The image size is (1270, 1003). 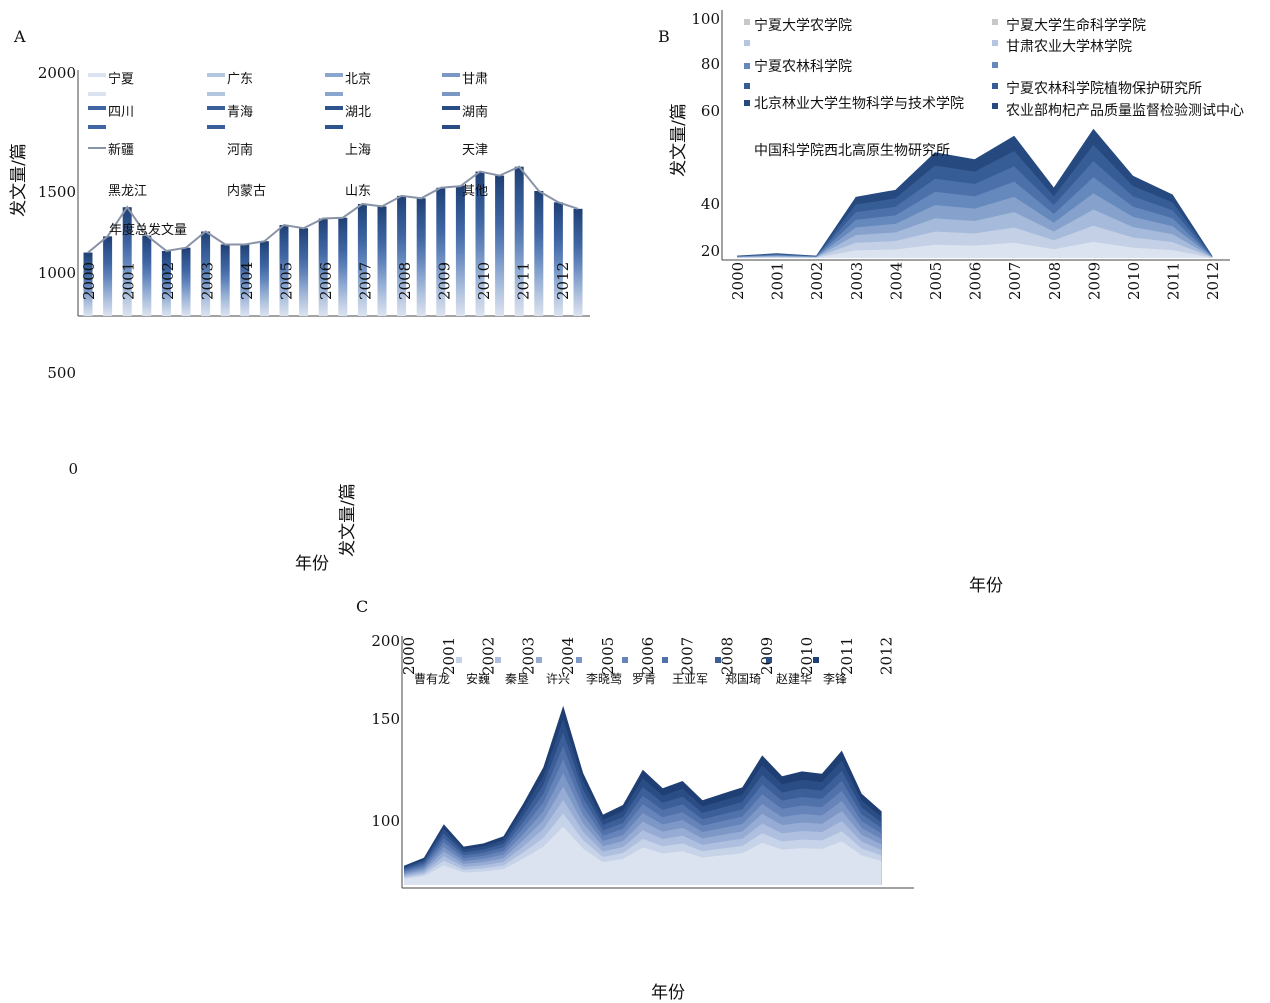 I want to click on y-tick-b: 80, so click(x=710, y=64).